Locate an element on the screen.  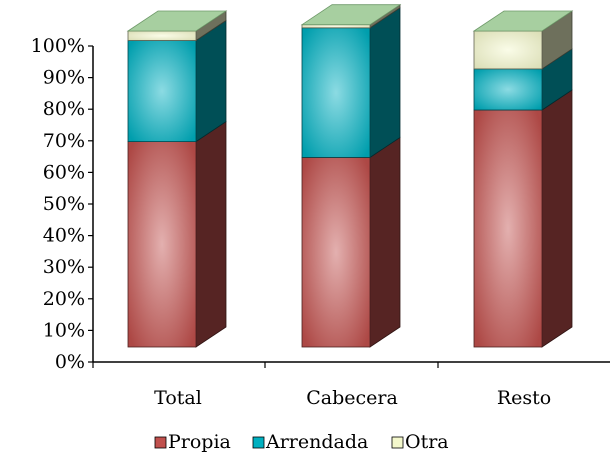
x-category-label: Resto is located at coordinates (524, 398).